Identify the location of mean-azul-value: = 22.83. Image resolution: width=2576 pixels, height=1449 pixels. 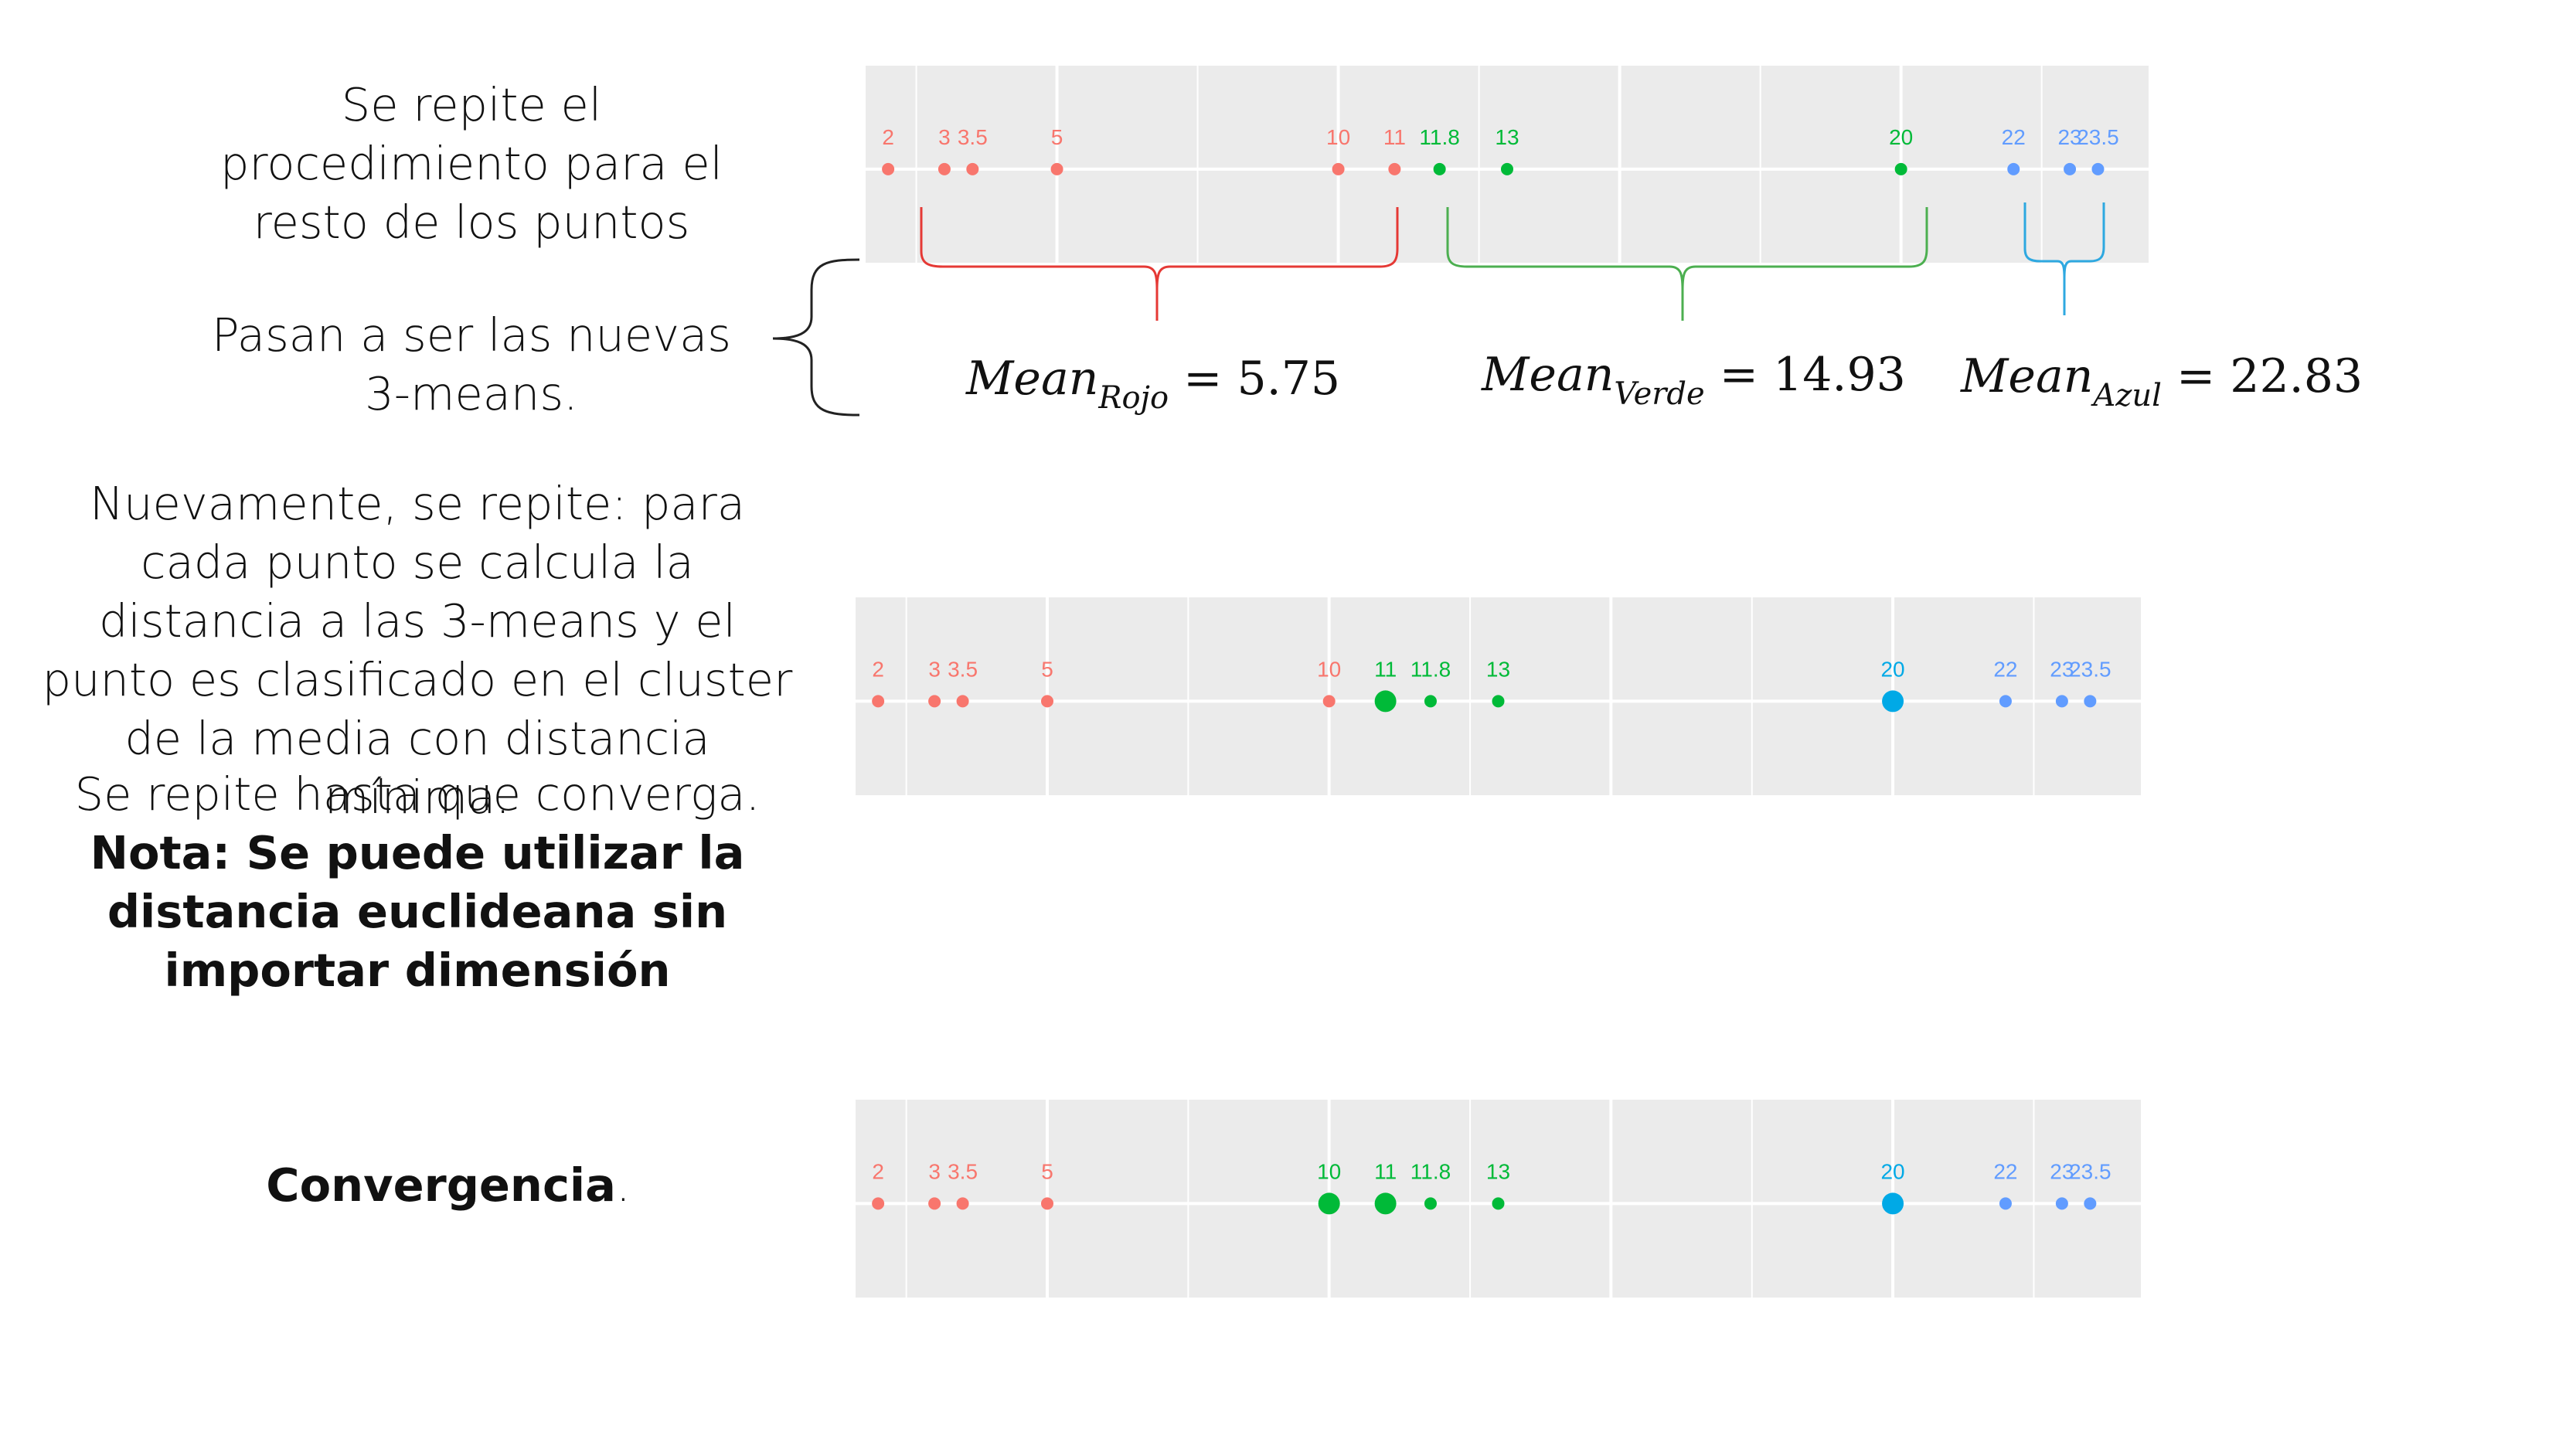
(2269, 376).